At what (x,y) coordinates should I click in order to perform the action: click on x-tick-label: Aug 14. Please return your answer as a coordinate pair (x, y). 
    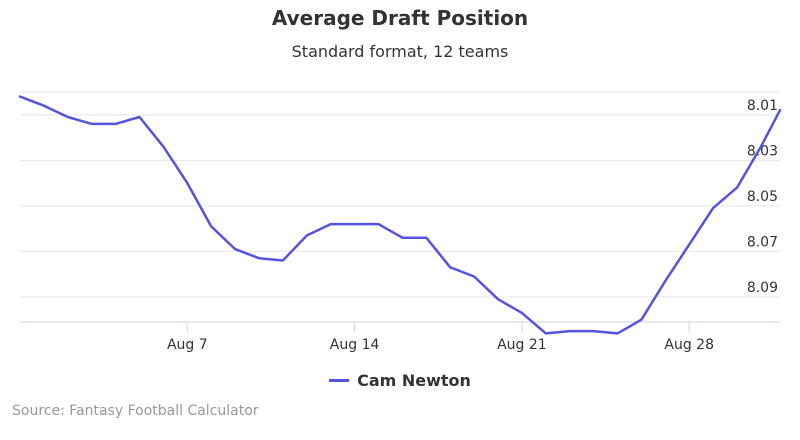
    Looking at the image, I should click on (355, 345).